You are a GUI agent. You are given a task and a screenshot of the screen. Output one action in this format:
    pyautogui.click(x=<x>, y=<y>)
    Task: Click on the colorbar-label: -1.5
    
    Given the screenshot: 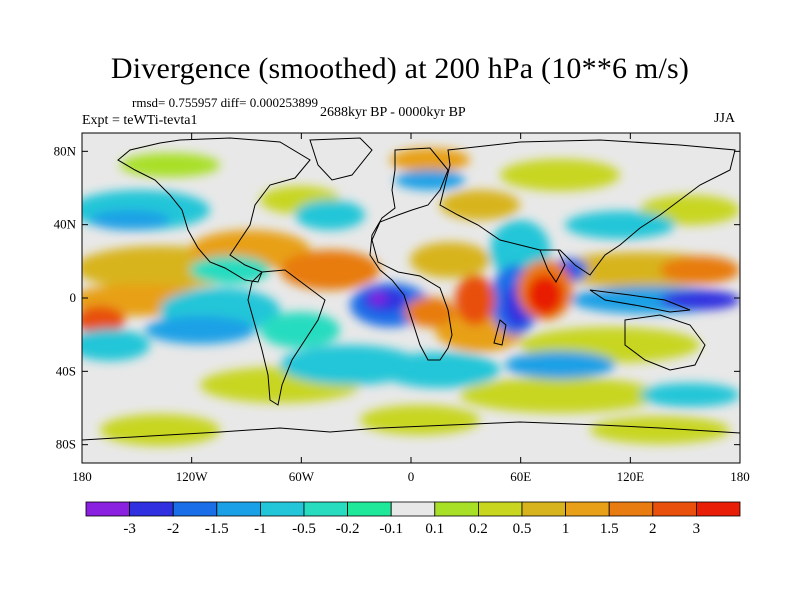 What is the action you would take?
    pyautogui.click(x=217, y=529)
    